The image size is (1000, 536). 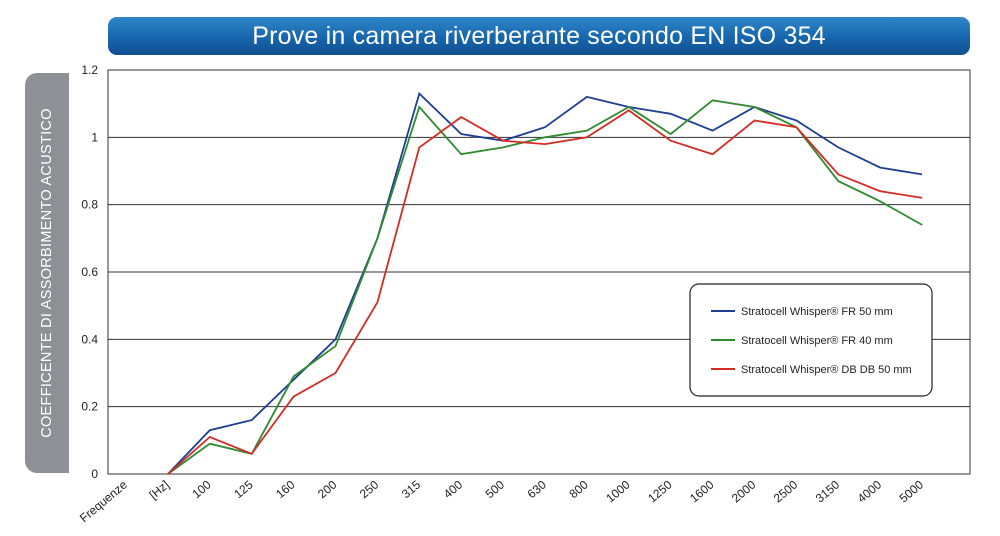 What do you see at coordinates (826, 370) in the screenshot?
I see `legend-label: Stratocell Whisper® DB DB 50 mm` at bounding box center [826, 370].